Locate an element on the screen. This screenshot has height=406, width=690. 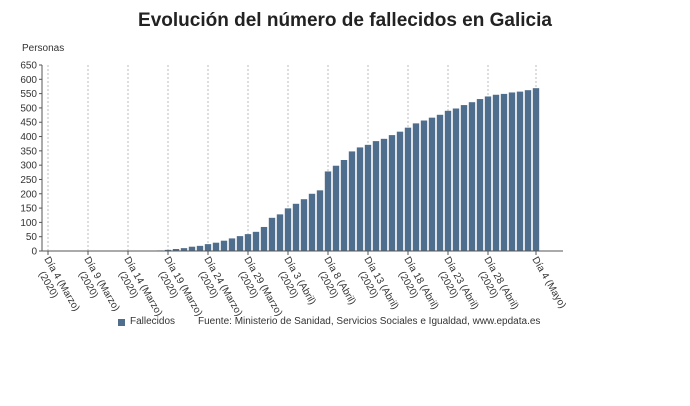
y-tick-label: 550 is located at coordinates (28, 94).